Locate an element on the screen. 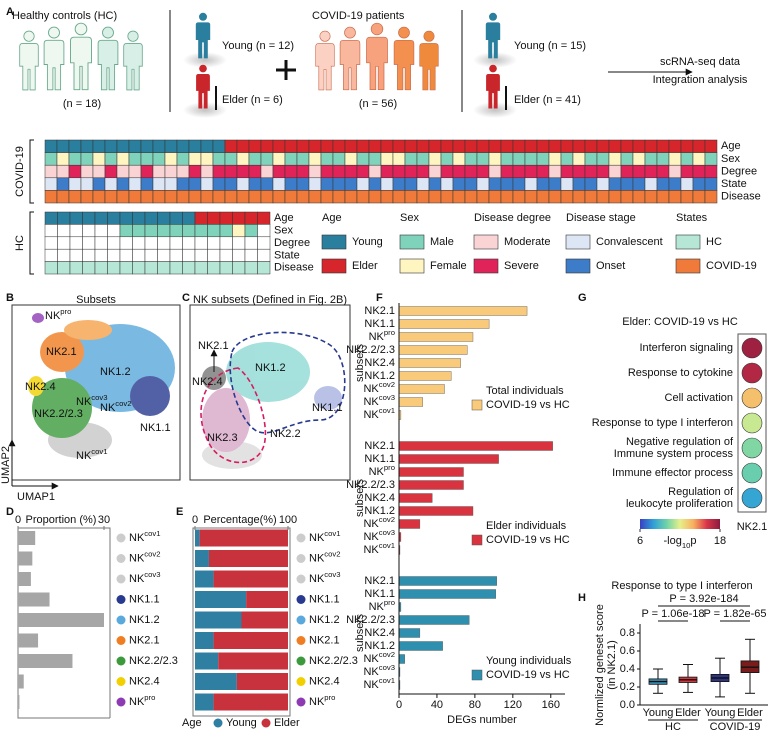 The image size is (780, 731). cluster-label: NKcov3 is located at coordinates (92, 400).